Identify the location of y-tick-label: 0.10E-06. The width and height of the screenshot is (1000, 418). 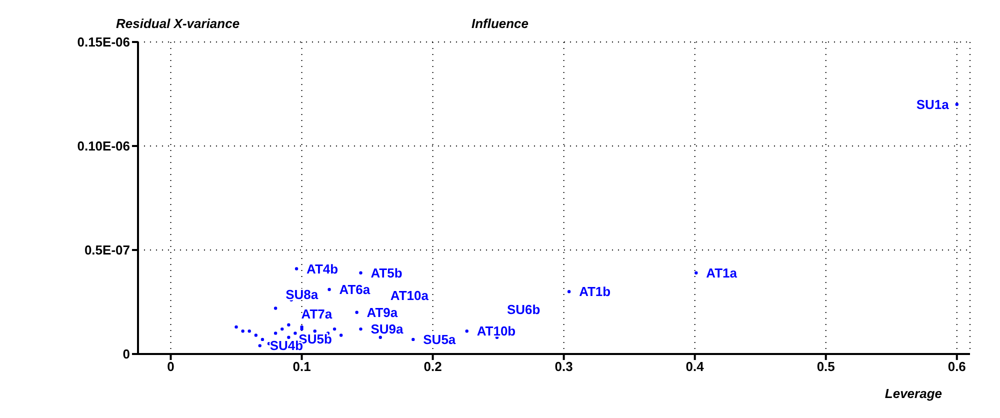
(103, 146).